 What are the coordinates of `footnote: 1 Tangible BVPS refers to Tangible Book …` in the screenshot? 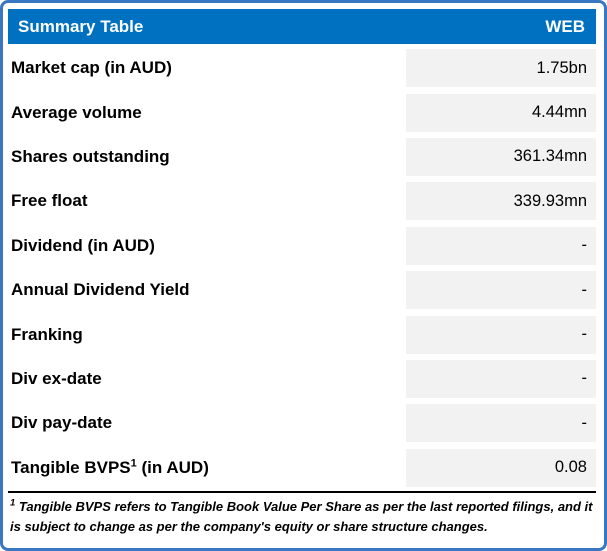 It's located at (302, 515).